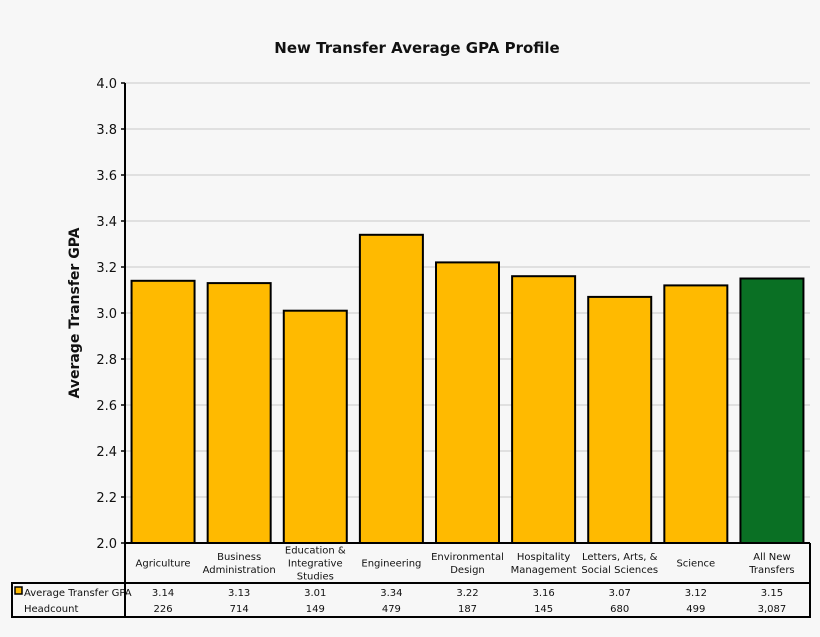  What do you see at coordinates (416, 48) in the screenshot?
I see `chart-title: New Transfer Average GPA Profile` at bounding box center [416, 48].